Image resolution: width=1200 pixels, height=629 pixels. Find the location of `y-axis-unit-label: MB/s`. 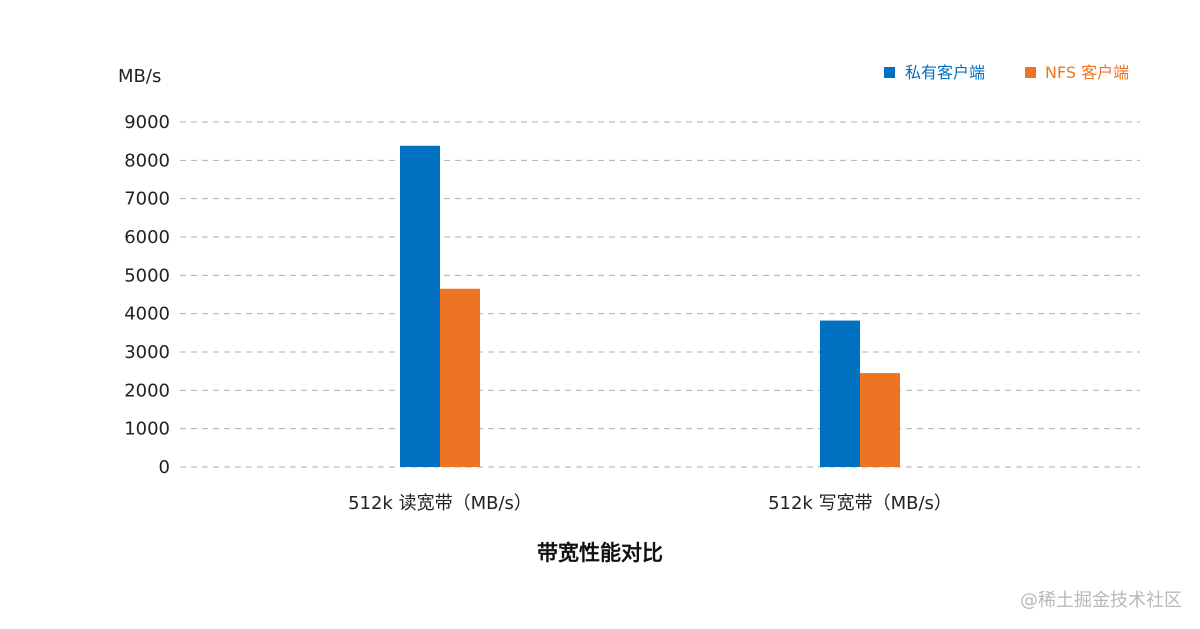

y-axis-unit-label: MB/s is located at coordinates (139, 76).